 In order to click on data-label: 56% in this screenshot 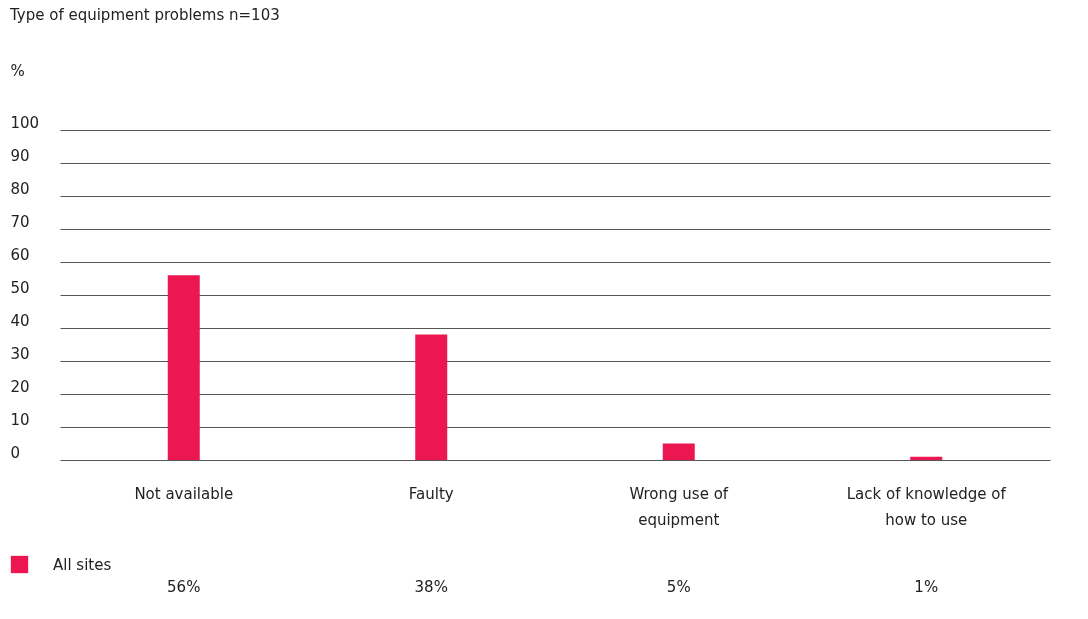, I will do `click(184, 587)`.